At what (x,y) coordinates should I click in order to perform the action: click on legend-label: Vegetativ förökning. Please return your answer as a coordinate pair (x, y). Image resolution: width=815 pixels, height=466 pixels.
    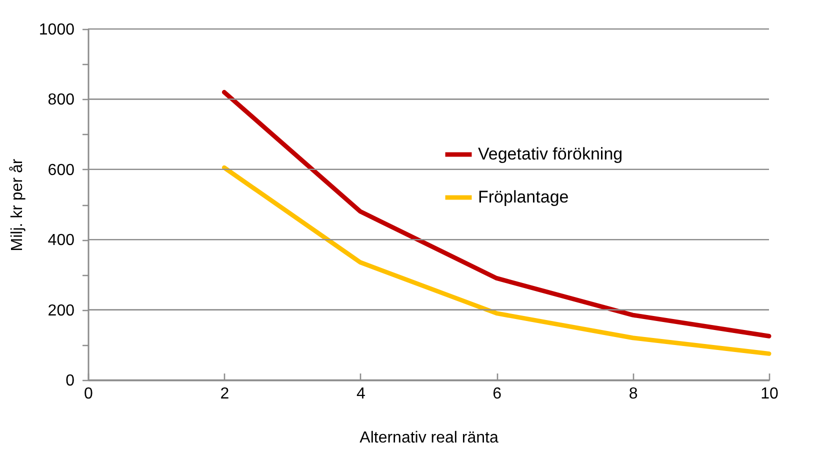
    Looking at the image, I should click on (550, 154).